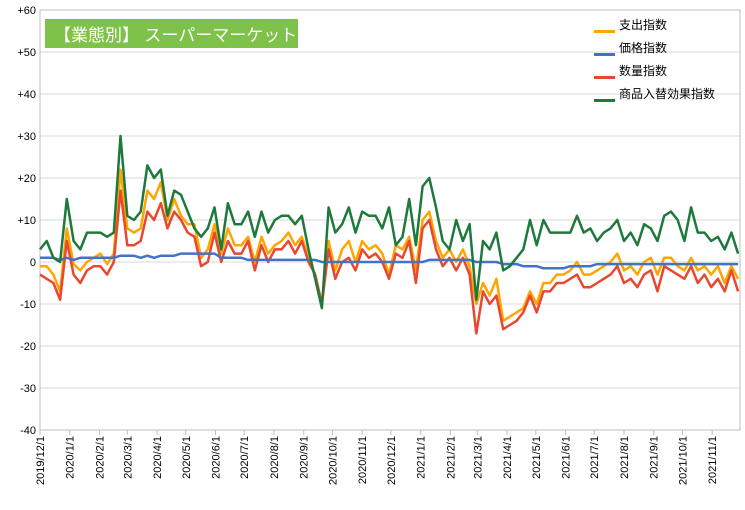 This screenshot has width=745, height=510. I want to click on legend-item-spending: 支出指数, so click(654, 25).